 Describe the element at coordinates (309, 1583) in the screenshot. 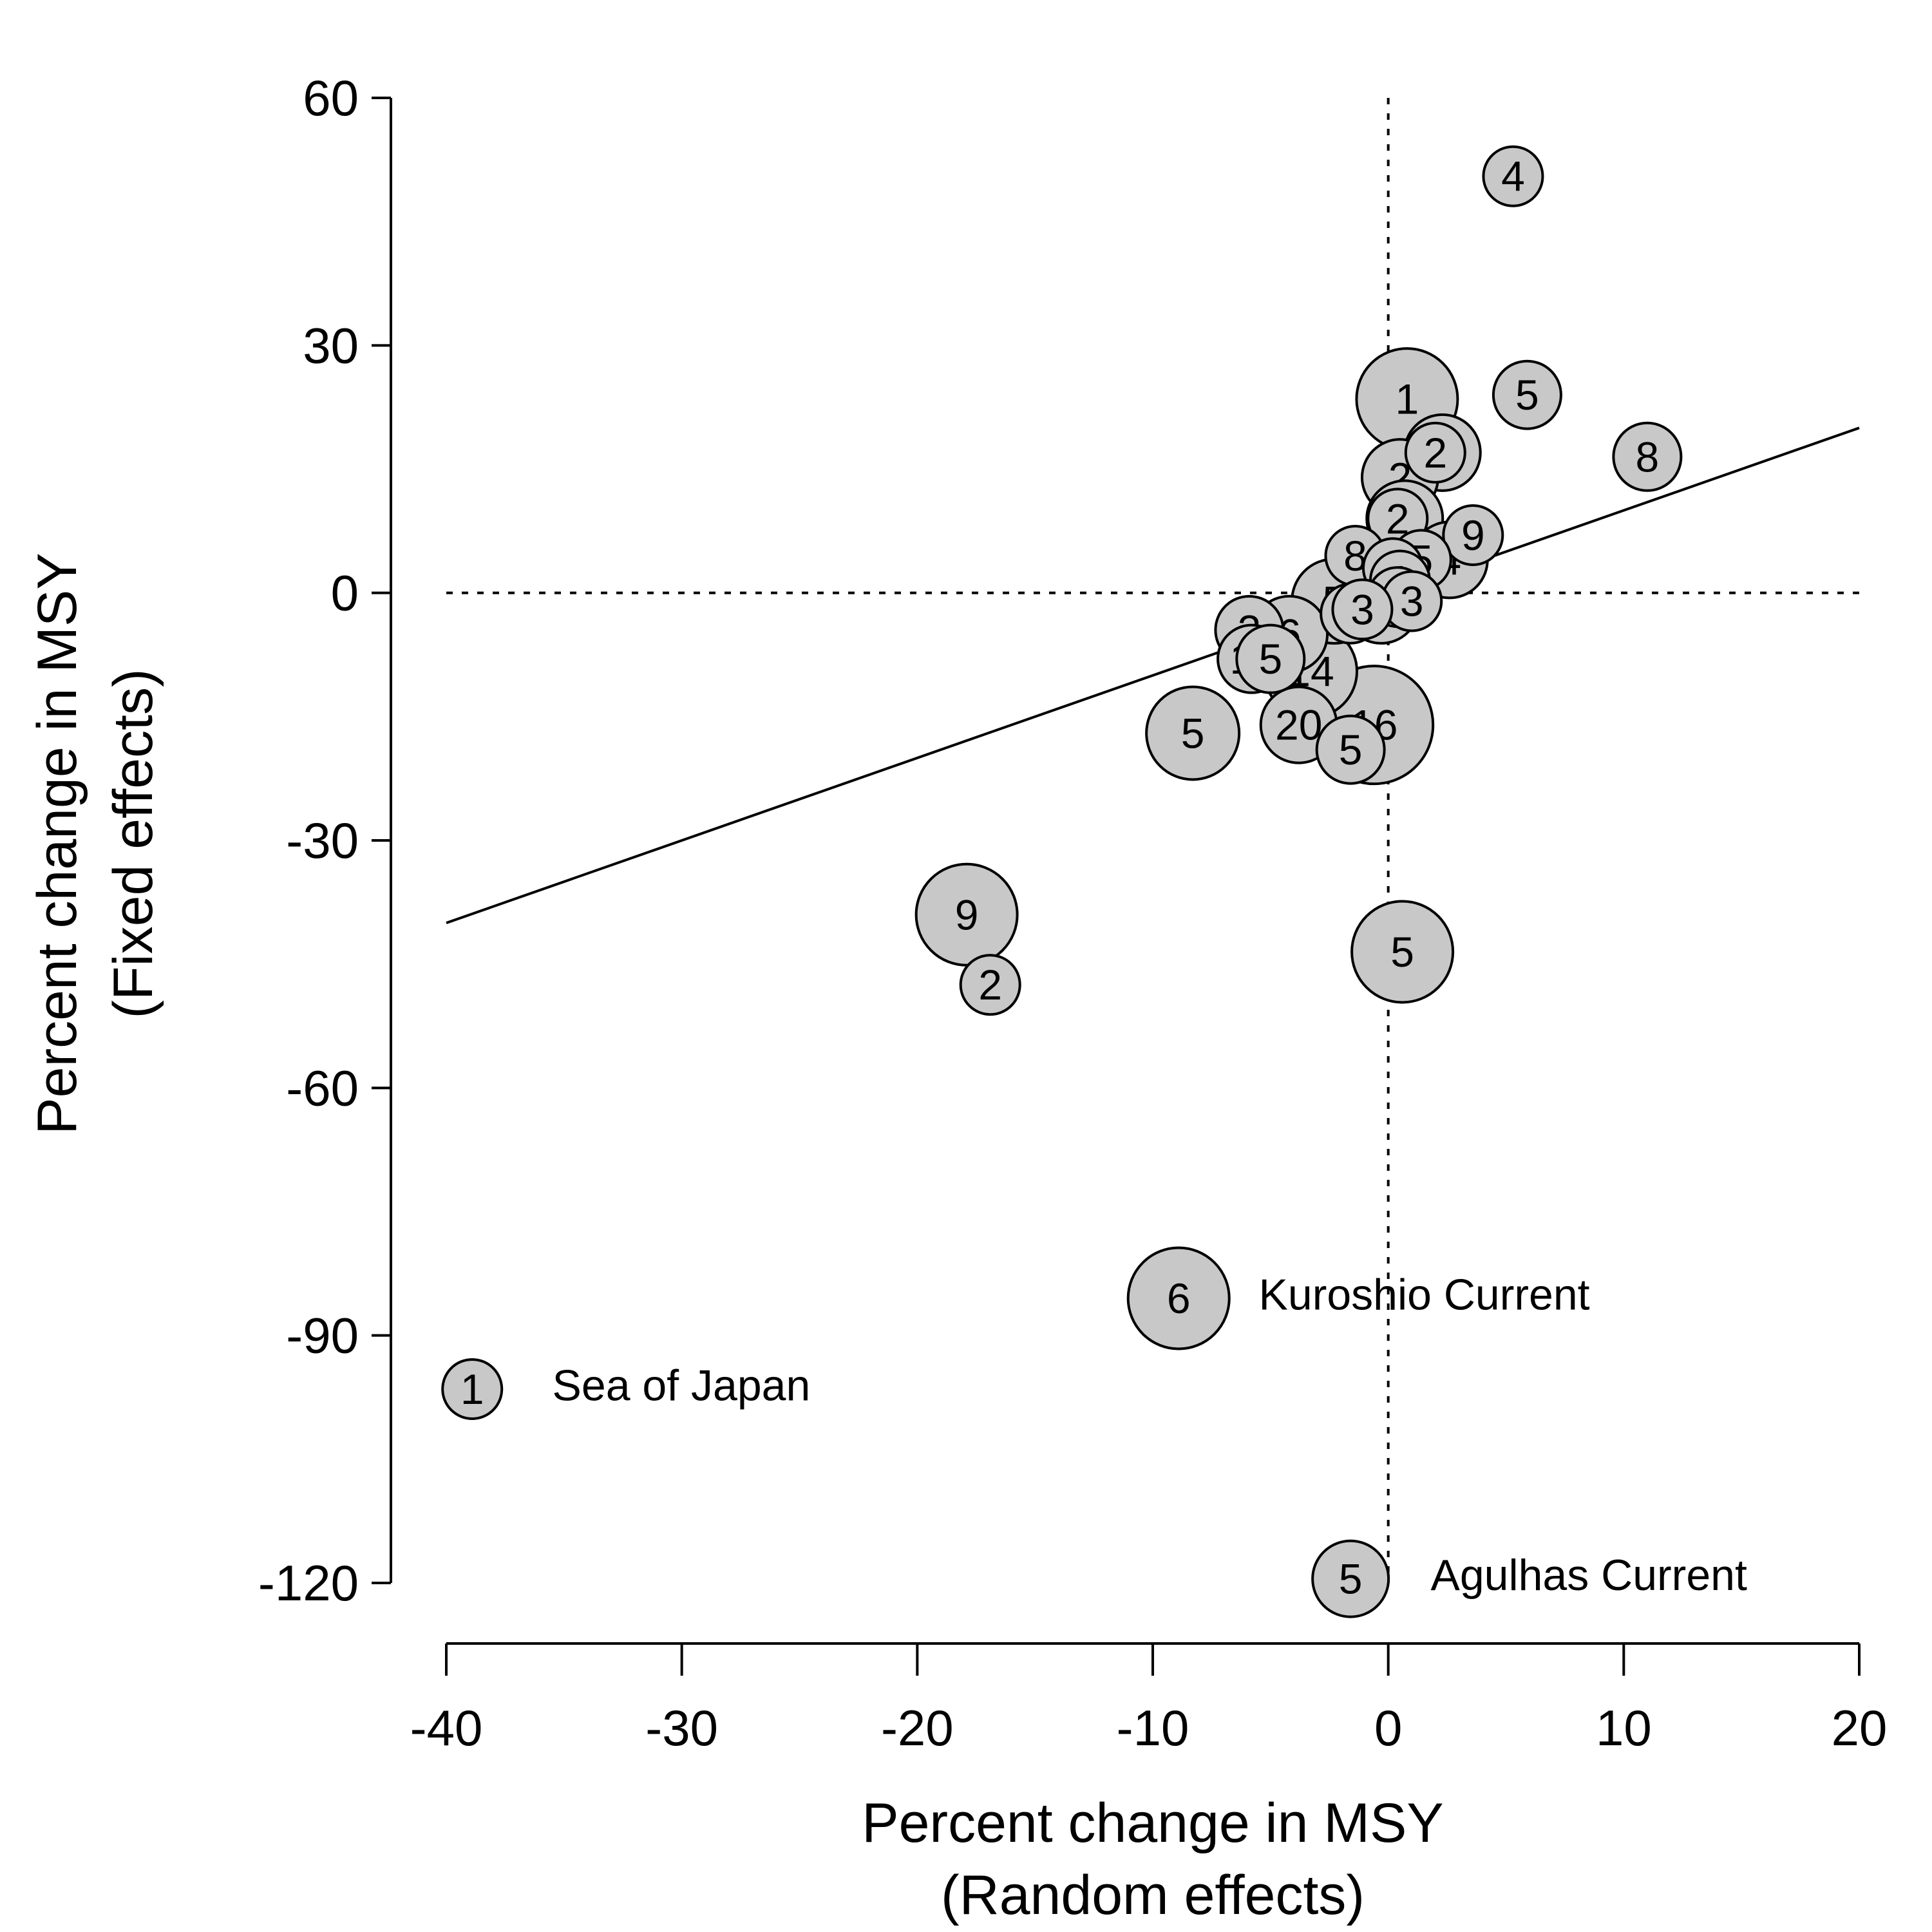

I see `y-tick-label: -120` at that location.